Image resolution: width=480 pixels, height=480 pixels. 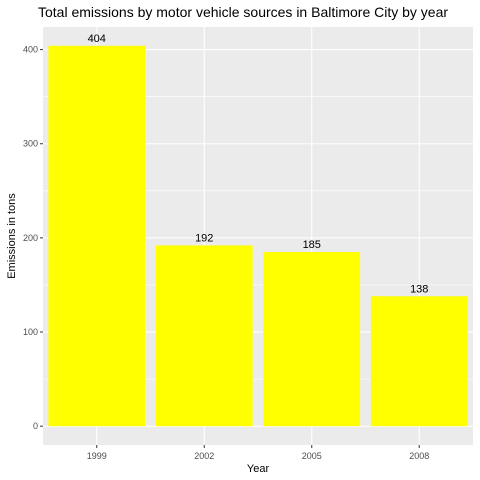 I want to click on bar-2008, so click(x=419, y=361).